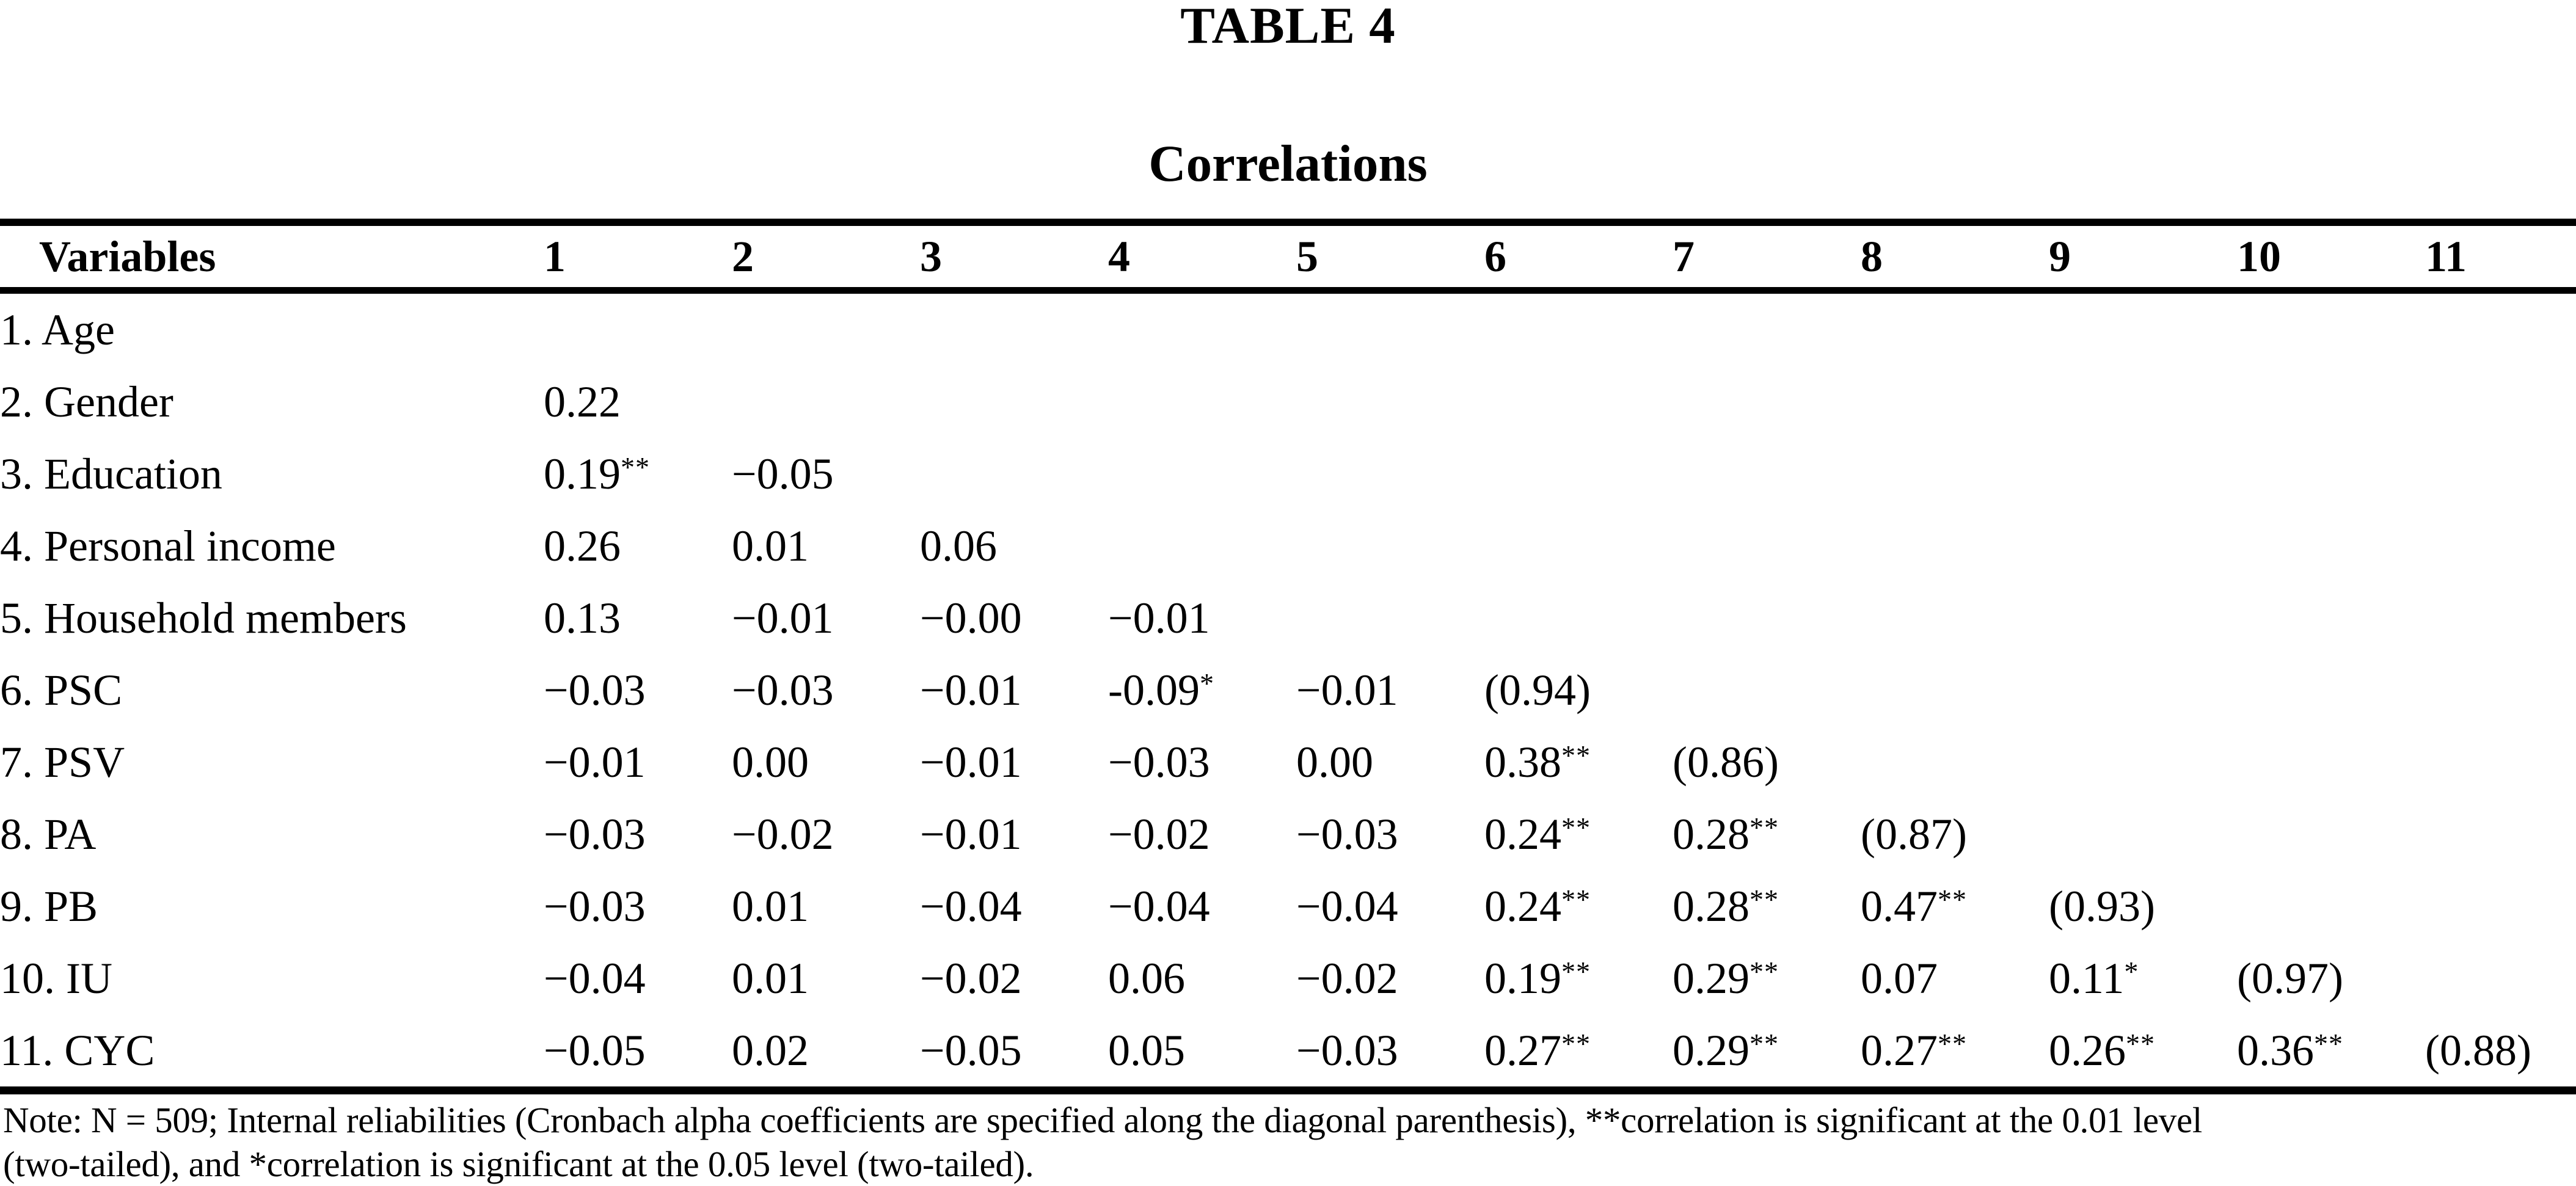 This screenshot has width=2576, height=1186. Describe the element at coordinates (1146, 1050) in the screenshot. I see `correlation-cell: 0.05` at that location.